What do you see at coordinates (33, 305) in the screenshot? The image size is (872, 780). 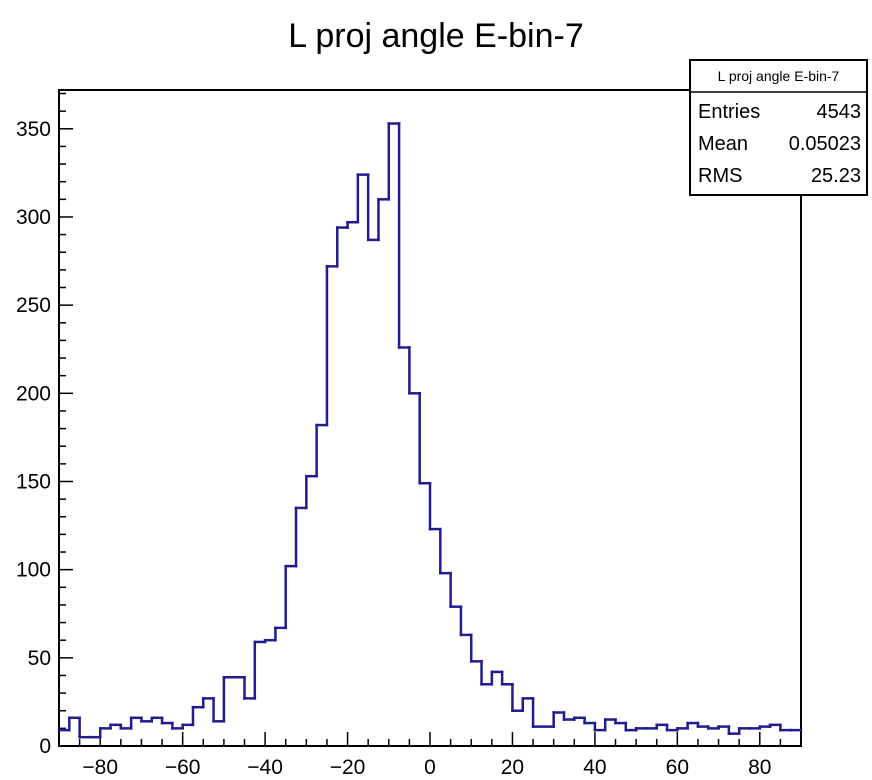 I see `y-tick-label: 250` at bounding box center [33, 305].